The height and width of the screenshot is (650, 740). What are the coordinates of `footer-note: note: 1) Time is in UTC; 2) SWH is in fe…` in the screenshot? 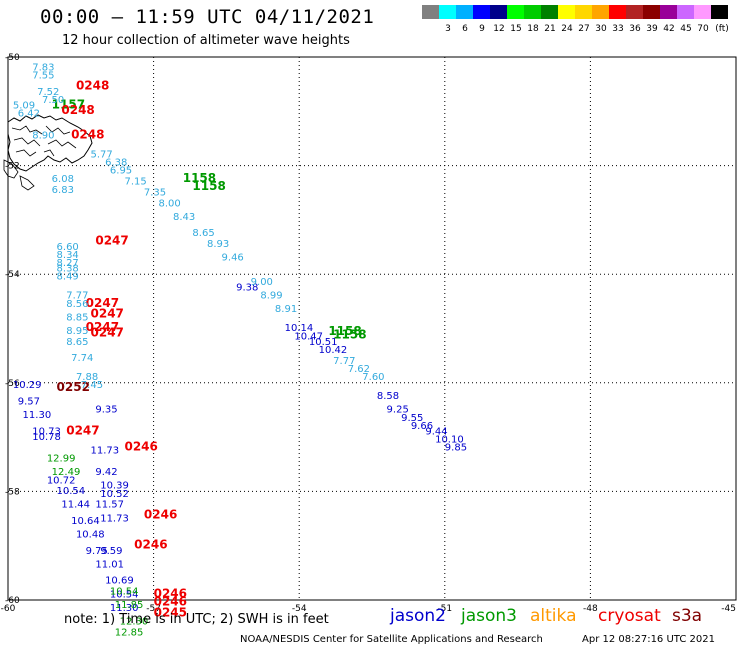 It's located at (196, 619).